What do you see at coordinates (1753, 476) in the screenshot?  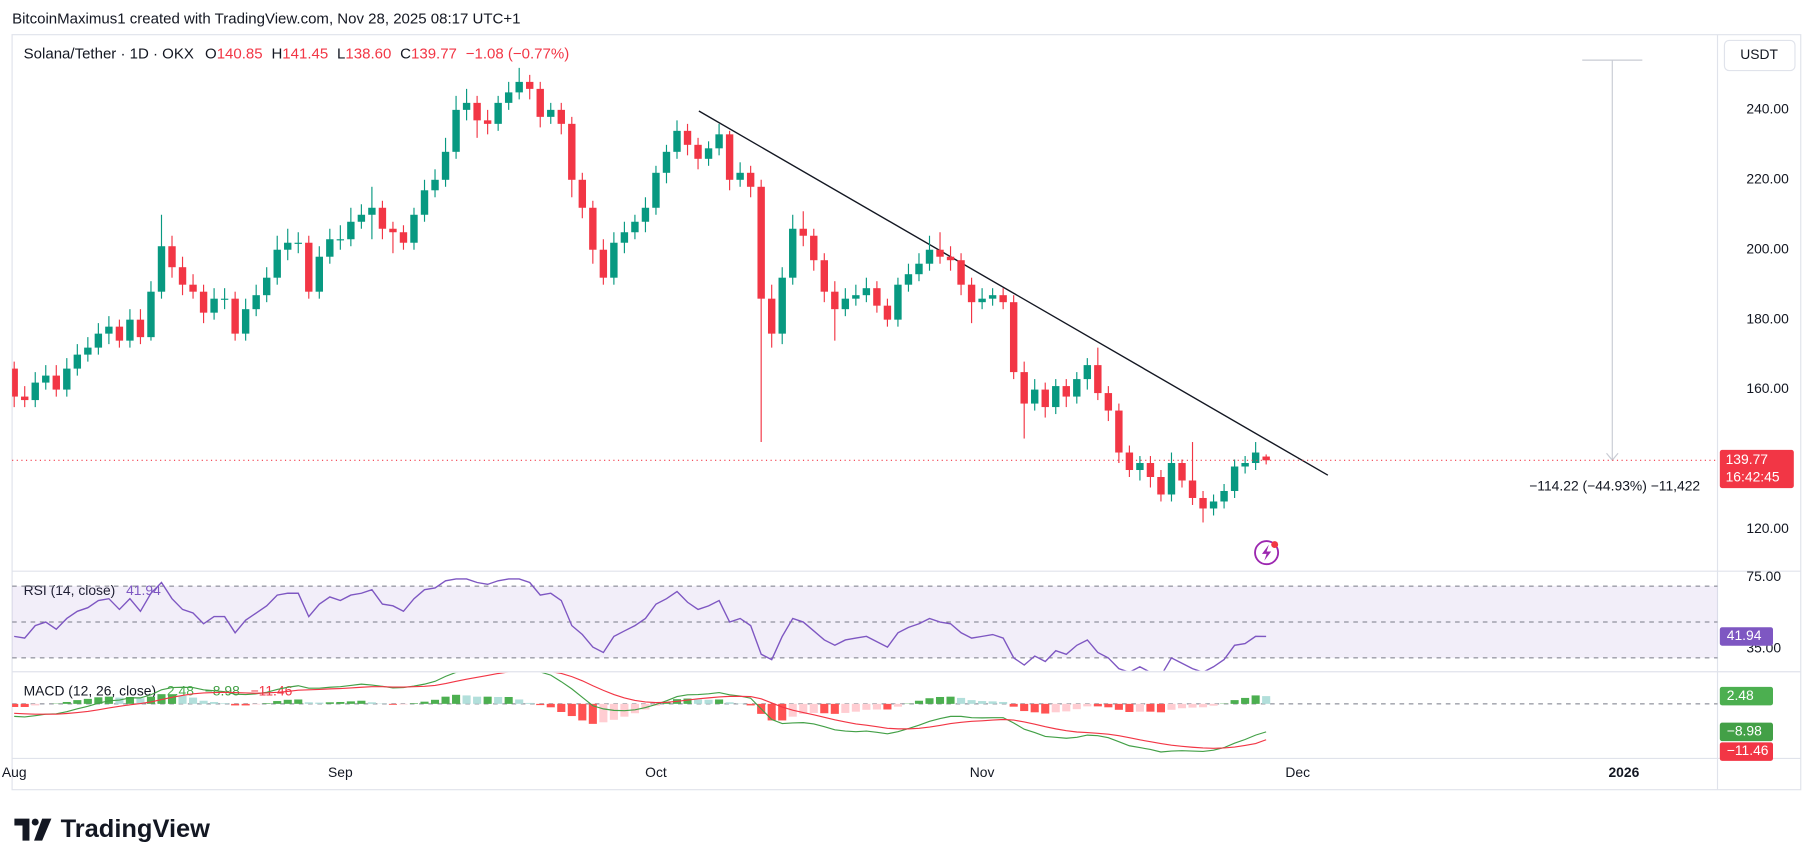 I see `countdown: 16:42:45` at bounding box center [1753, 476].